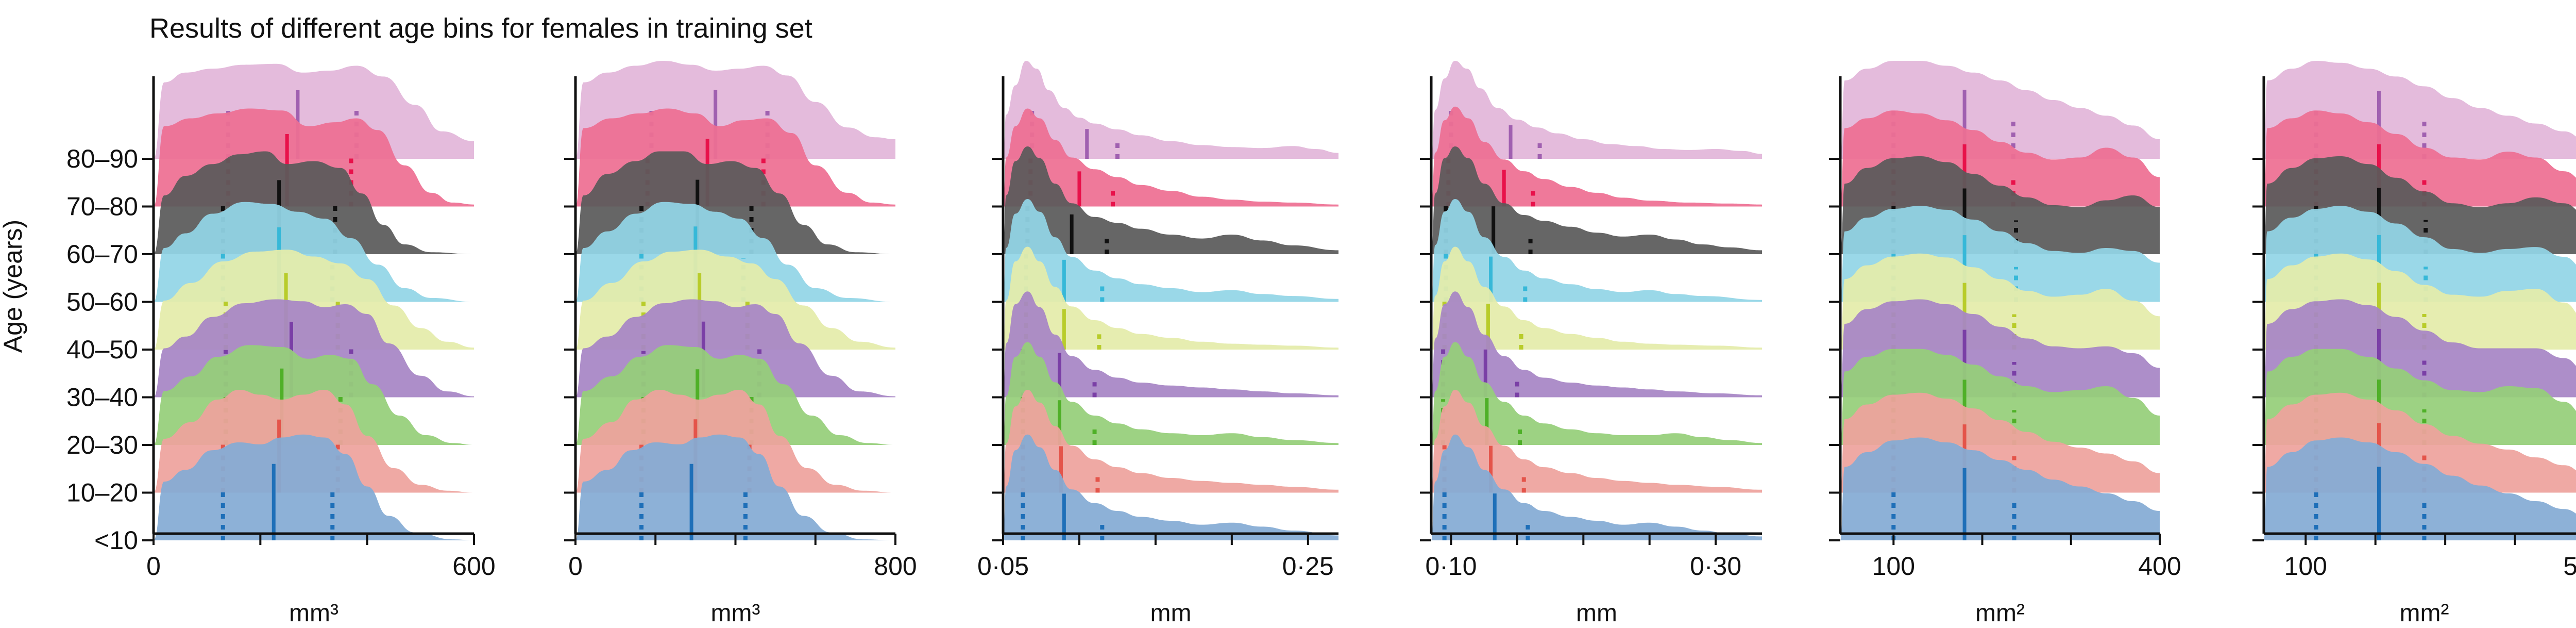 Image resolution: width=2576 pixels, height=628 pixels. I want to click on ridgeline-panel-4: 0·10 0·30 mm, so click(1591, 344).